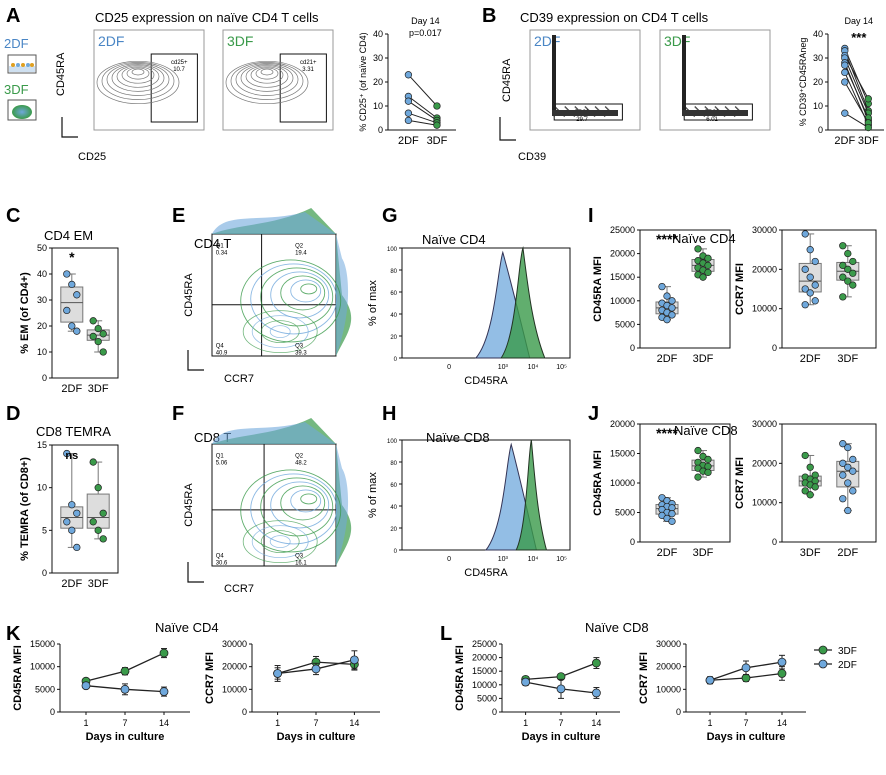 The image size is (886, 775). What do you see at coordinates (668, 644) in the screenshot?
I see `panel-l-right-ytick-label: 30000` at bounding box center [668, 644].